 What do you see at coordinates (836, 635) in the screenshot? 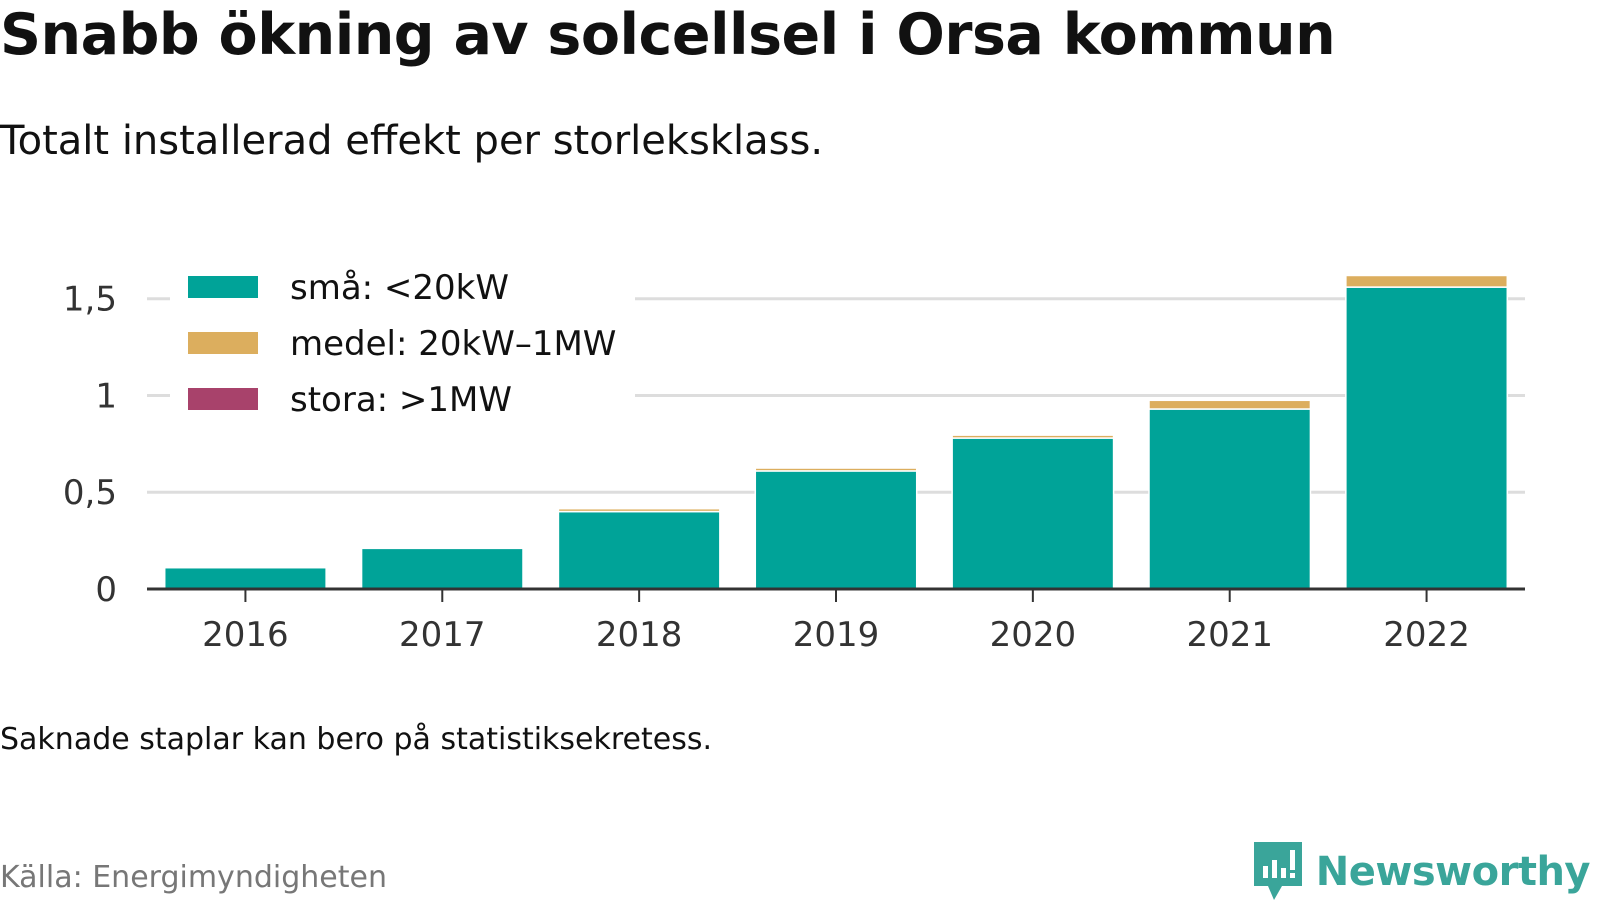
I see `x-tick-label: 2019` at bounding box center [836, 635].